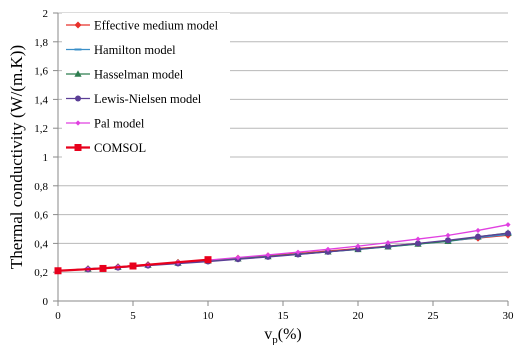 Image resolution: width=515 pixels, height=350 pixels. What do you see at coordinates (46, 302) in the screenshot?
I see `y-tick-label: 0` at bounding box center [46, 302].